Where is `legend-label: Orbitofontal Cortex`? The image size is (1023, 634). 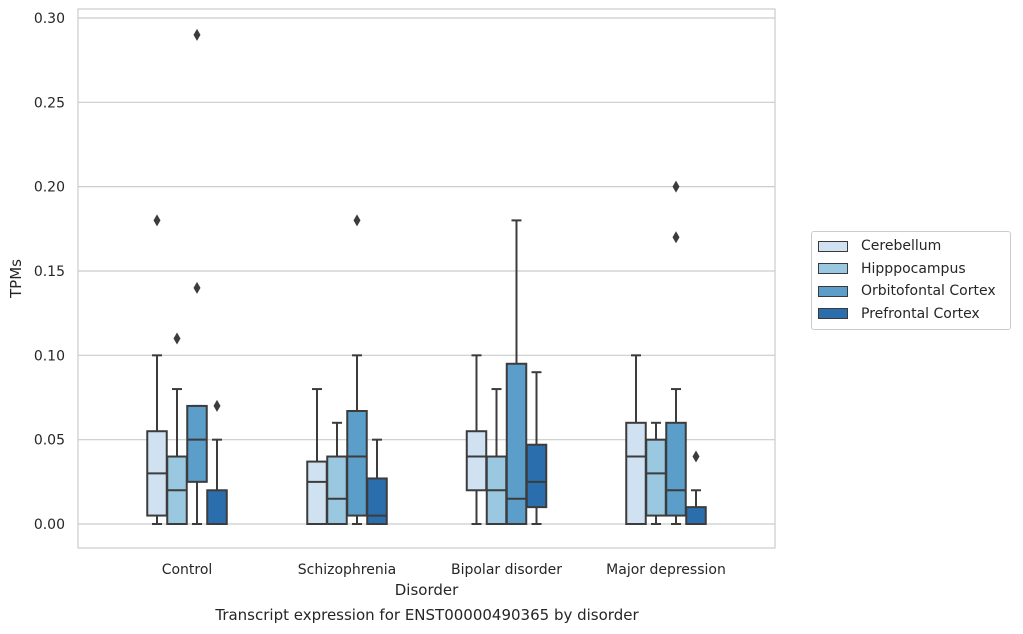
legend-label: Orbitofontal Cortex is located at coordinates (928, 291).